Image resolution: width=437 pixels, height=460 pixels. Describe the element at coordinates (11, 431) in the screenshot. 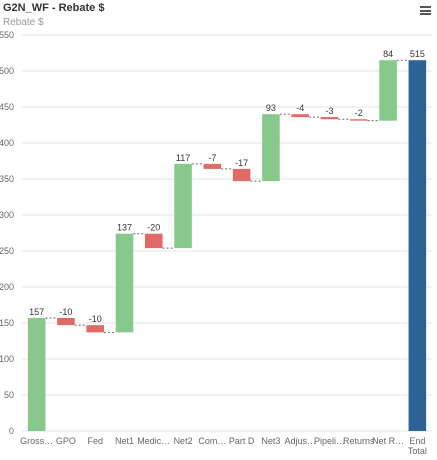

I see `y-tick-label: 0` at that location.